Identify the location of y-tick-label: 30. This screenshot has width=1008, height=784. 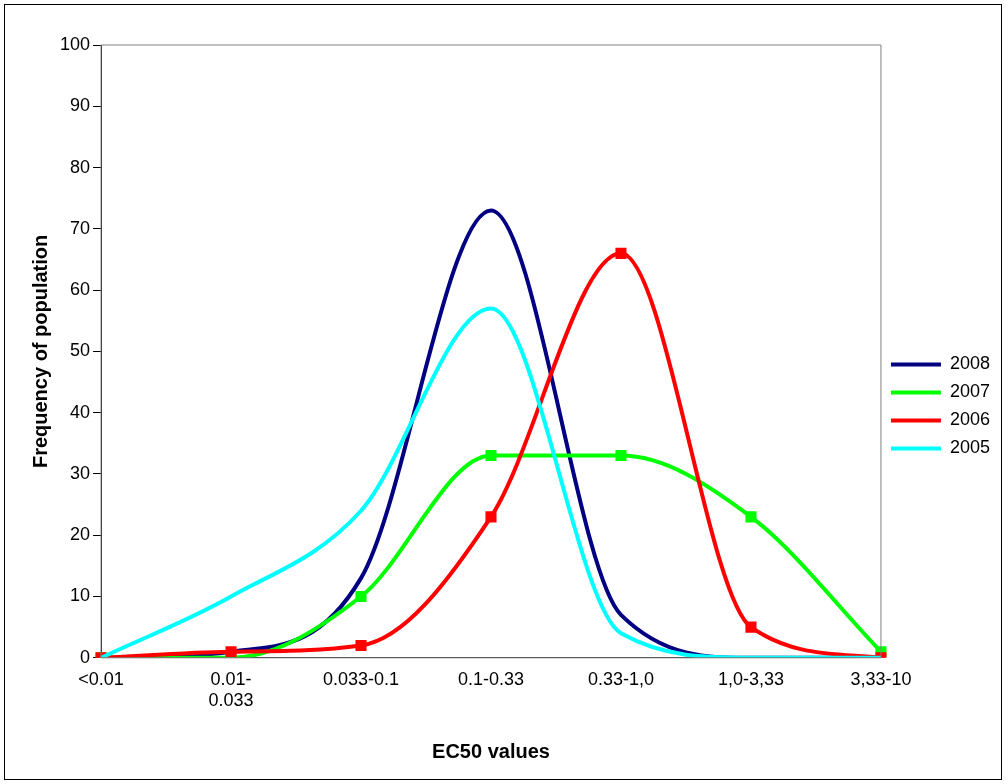
(80, 472).